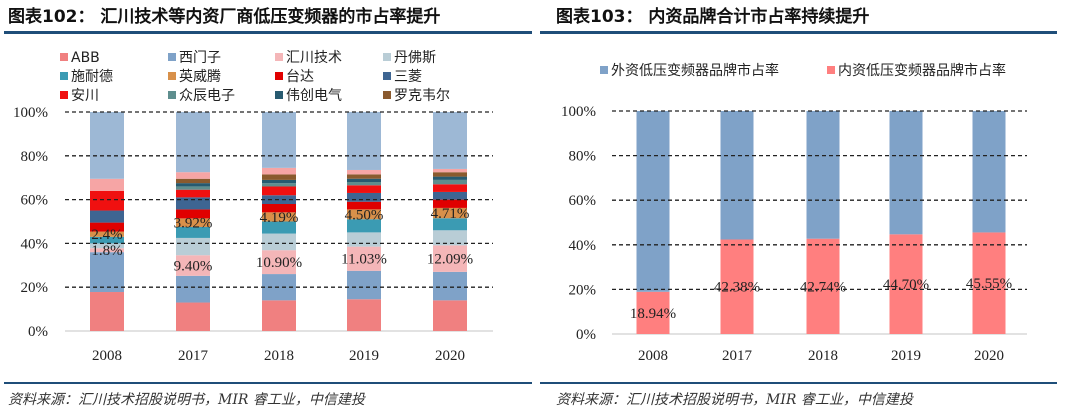 This screenshot has height=412, width=1080. I want to click on data-label: 42.38%, so click(737, 288).